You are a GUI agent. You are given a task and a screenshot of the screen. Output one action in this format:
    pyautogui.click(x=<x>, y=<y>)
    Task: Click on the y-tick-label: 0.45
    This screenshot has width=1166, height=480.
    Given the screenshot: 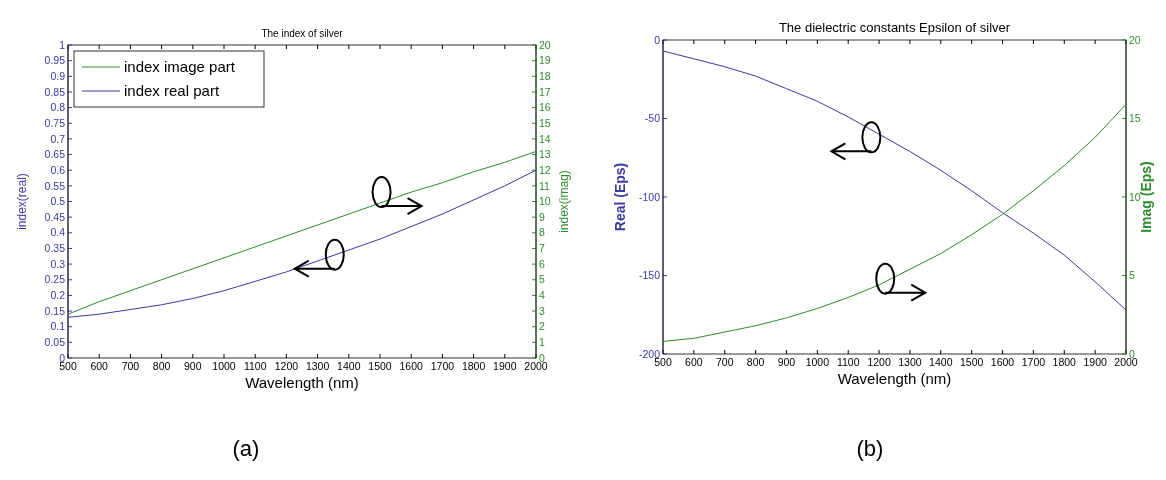 What is the action you would take?
    pyautogui.click(x=55, y=216)
    